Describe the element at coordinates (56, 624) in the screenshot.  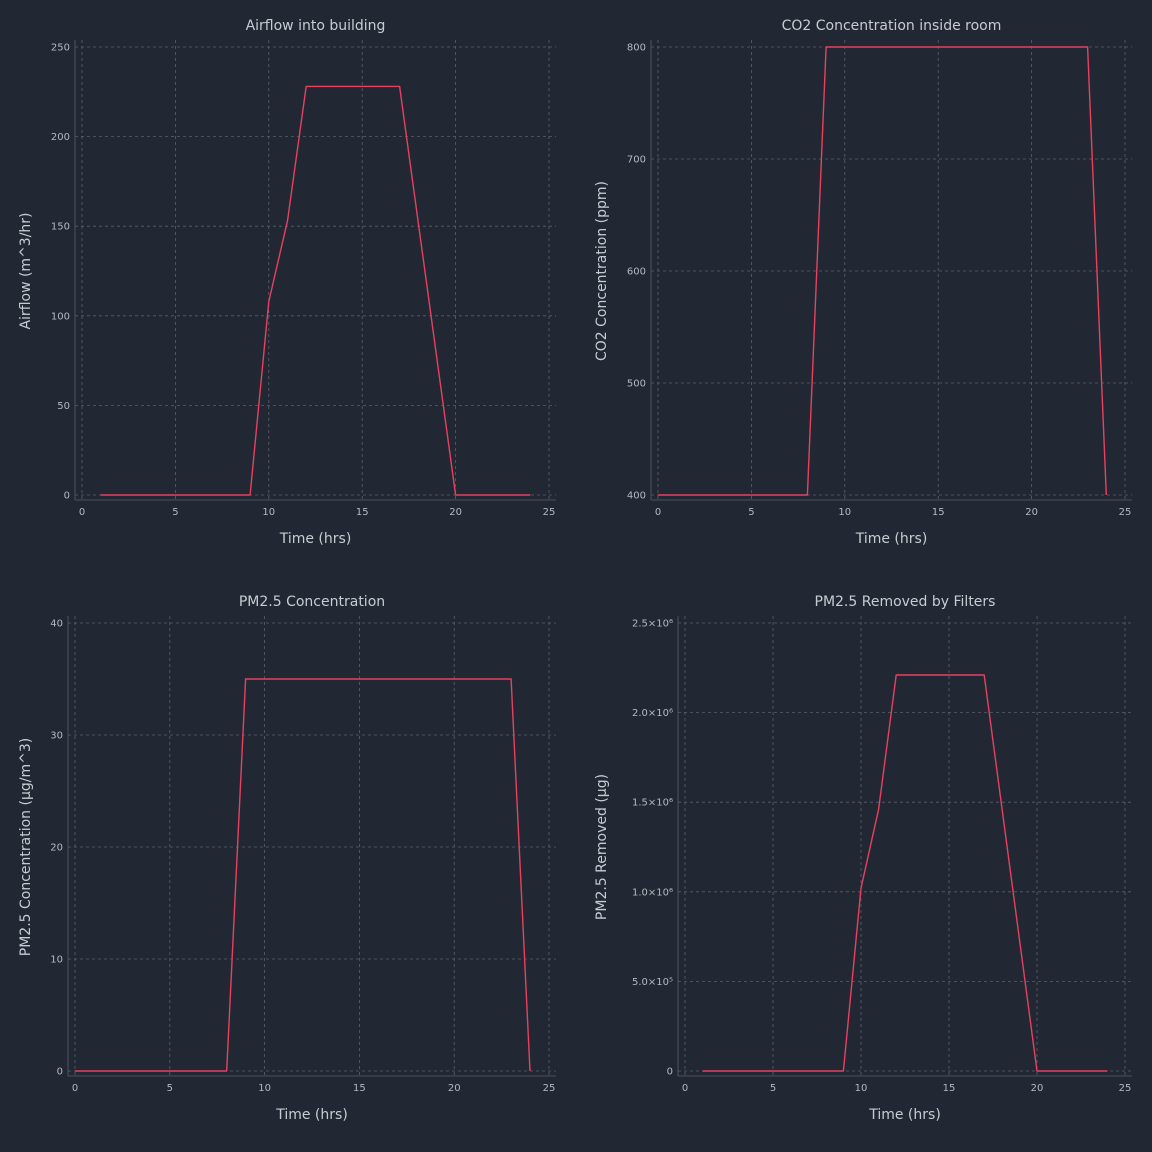
I see `y-tick-label: 40` at that location.